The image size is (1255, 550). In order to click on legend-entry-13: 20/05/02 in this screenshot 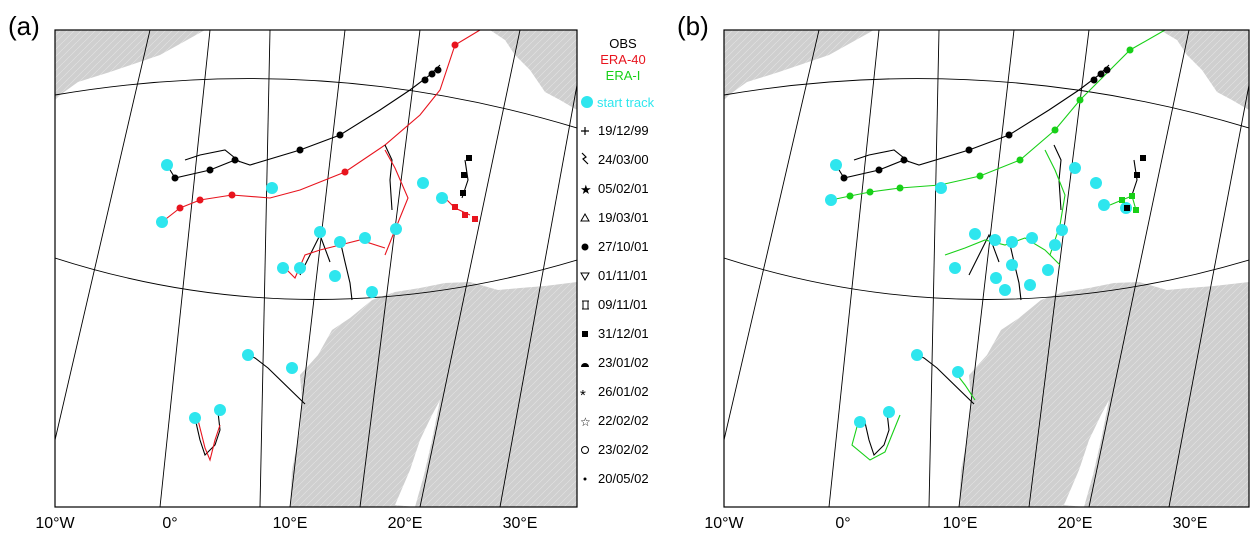, I will do `click(616, 478)`.